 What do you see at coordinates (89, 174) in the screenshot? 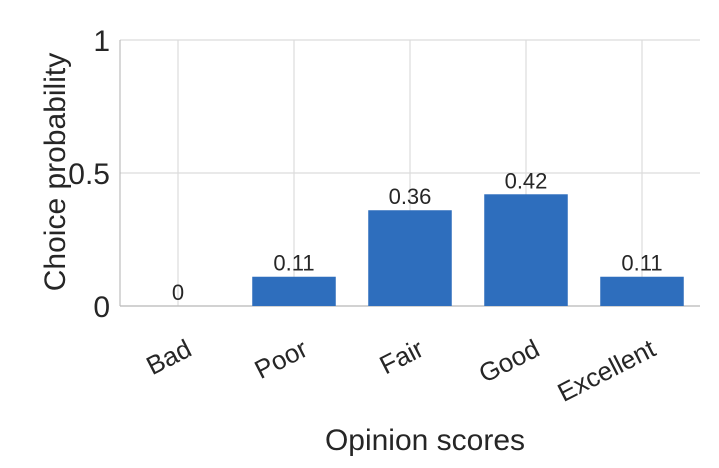
I see `y-tick-label: 0.5` at bounding box center [89, 174].